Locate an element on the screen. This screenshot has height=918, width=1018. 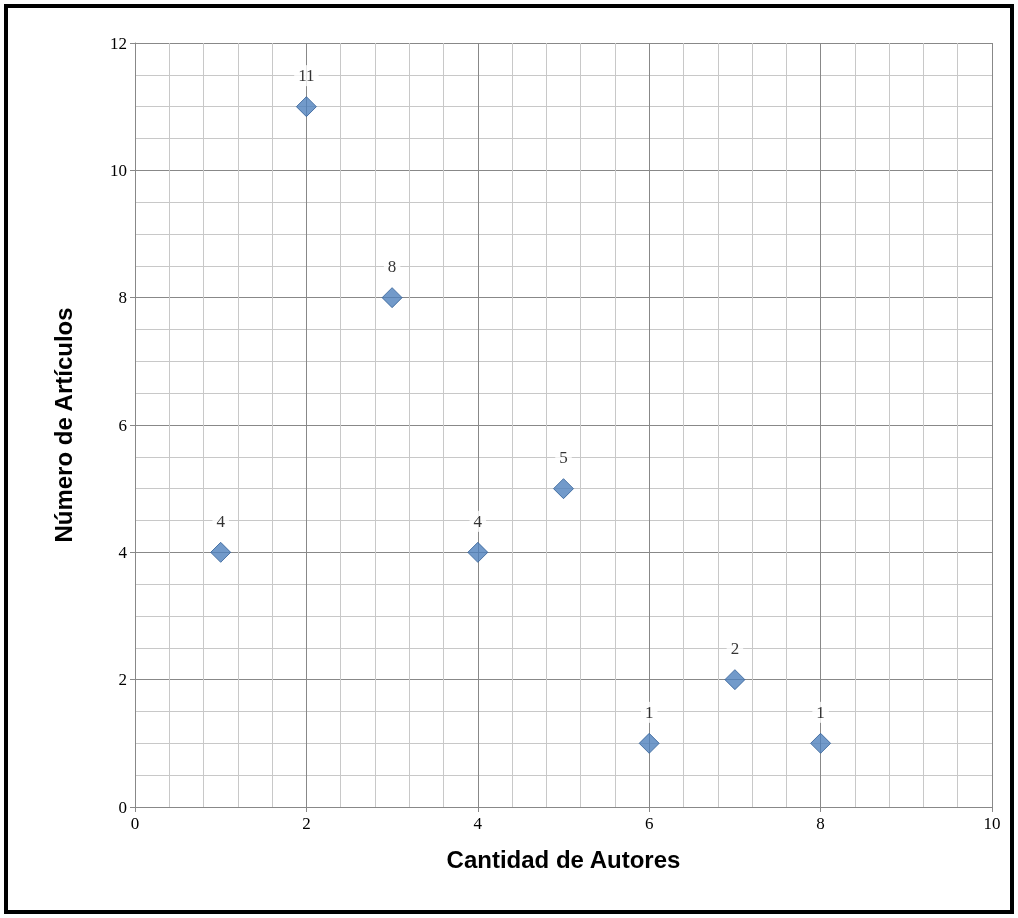
x-axis-title: Cantidad de Autores is located at coordinates (563, 859).